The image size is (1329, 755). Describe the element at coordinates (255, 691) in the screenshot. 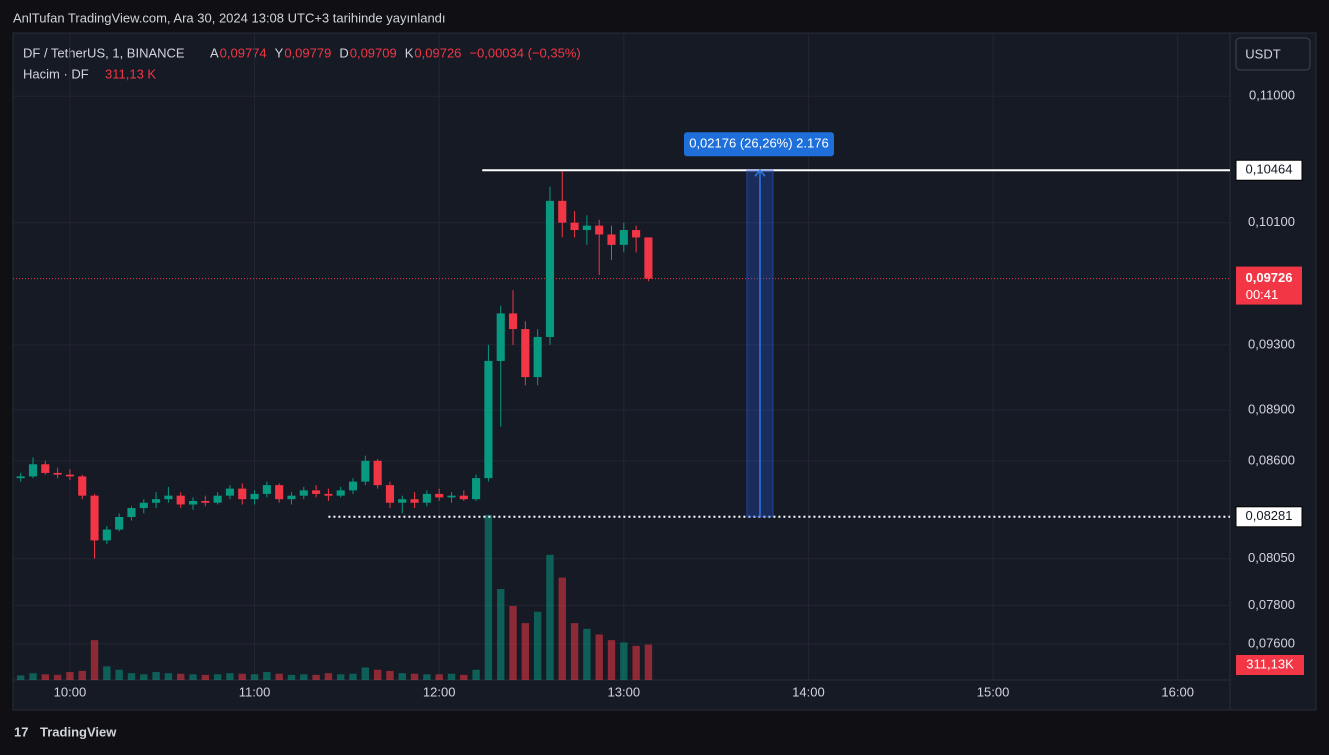

I see `x-tick-label: 11:00` at that location.